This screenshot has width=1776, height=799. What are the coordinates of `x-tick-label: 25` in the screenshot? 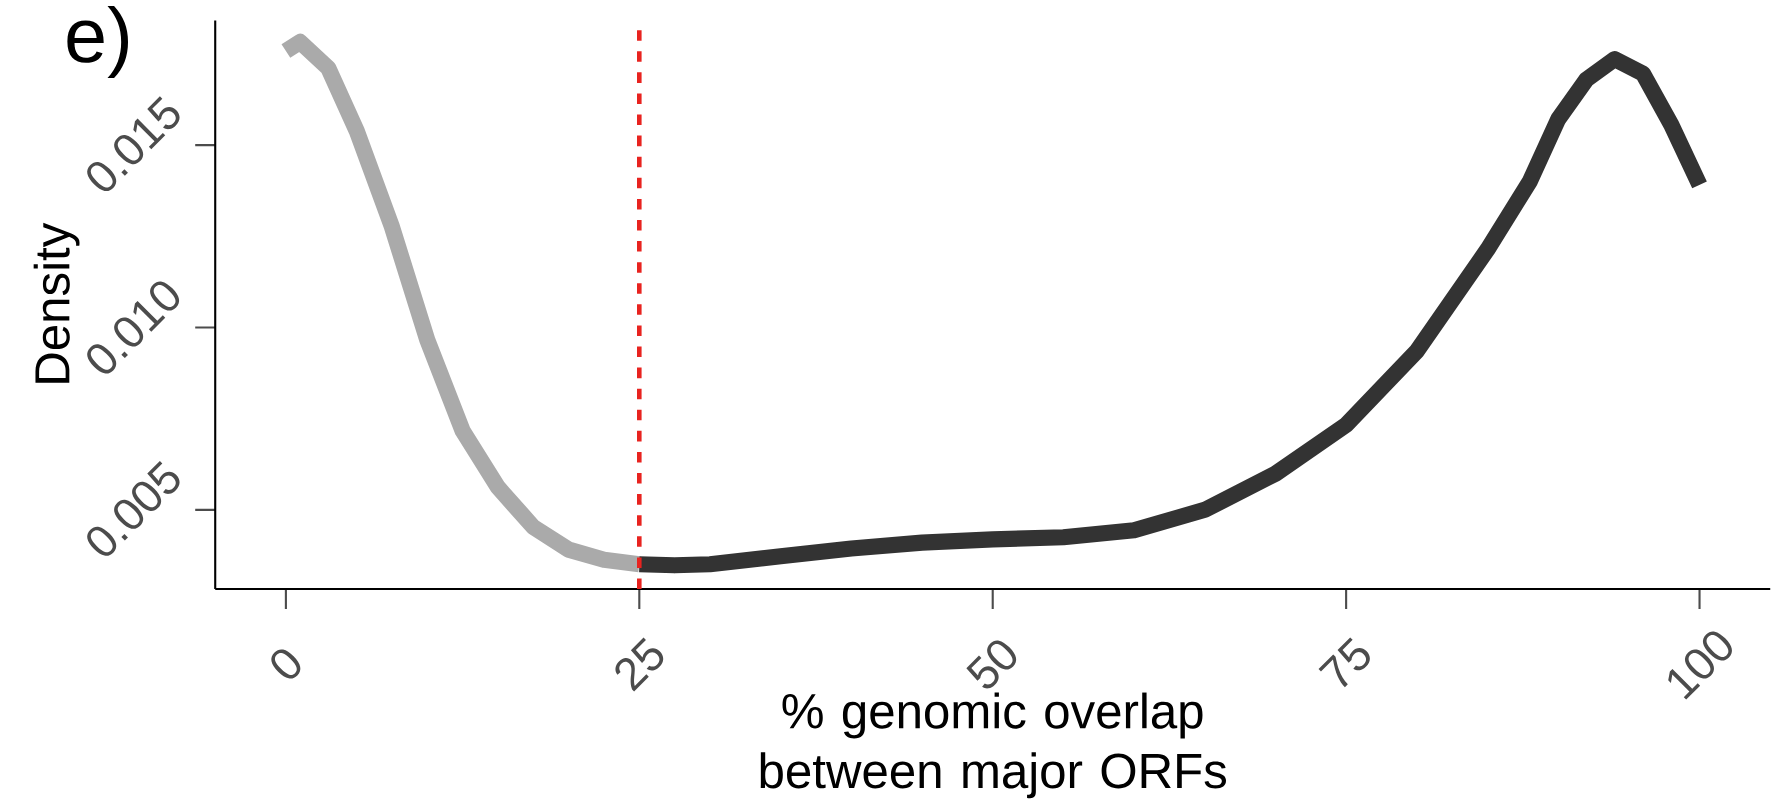 It's located at (639, 664).